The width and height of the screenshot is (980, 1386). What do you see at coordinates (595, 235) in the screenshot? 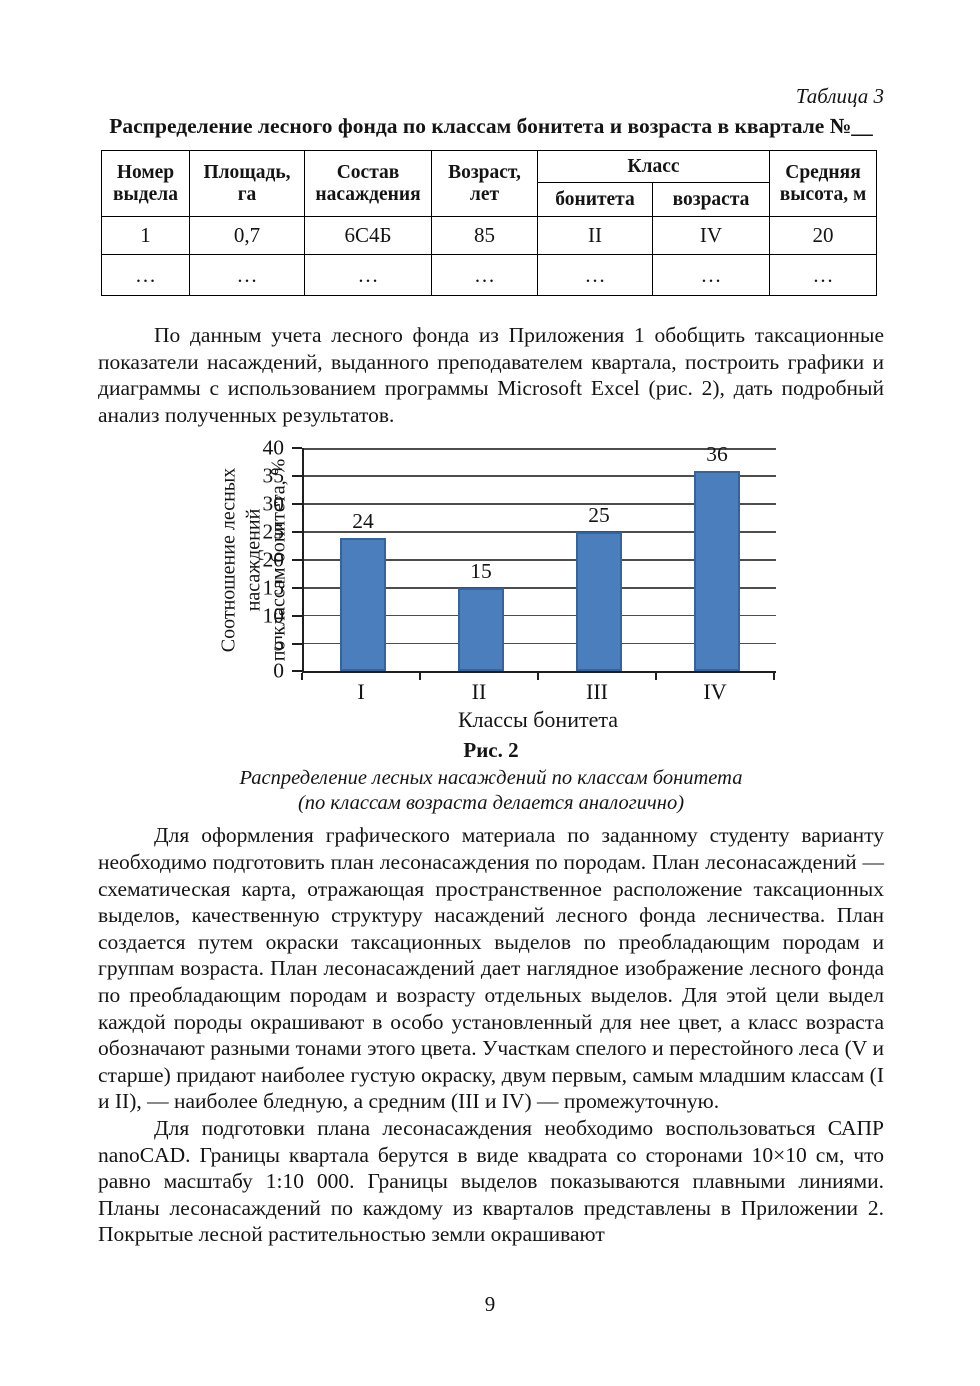
I see `cell-bonitet: II` at bounding box center [595, 235].